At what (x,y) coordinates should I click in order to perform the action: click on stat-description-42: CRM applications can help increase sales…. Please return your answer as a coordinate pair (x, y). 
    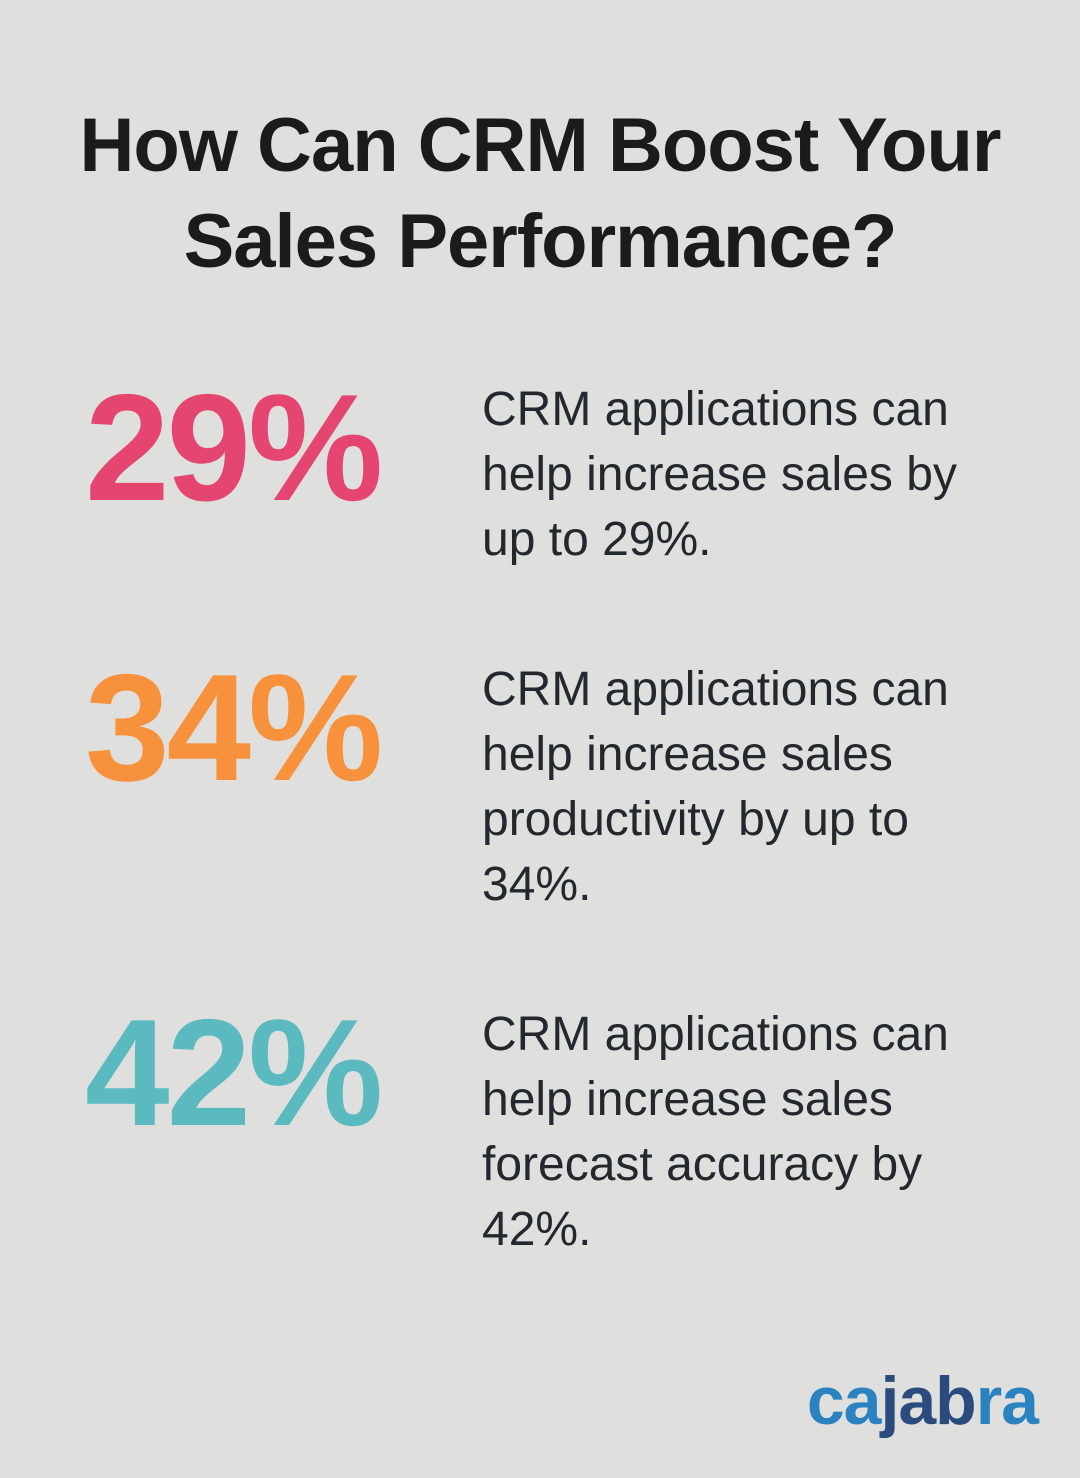
    Looking at the image, I should click on (715, 1132).